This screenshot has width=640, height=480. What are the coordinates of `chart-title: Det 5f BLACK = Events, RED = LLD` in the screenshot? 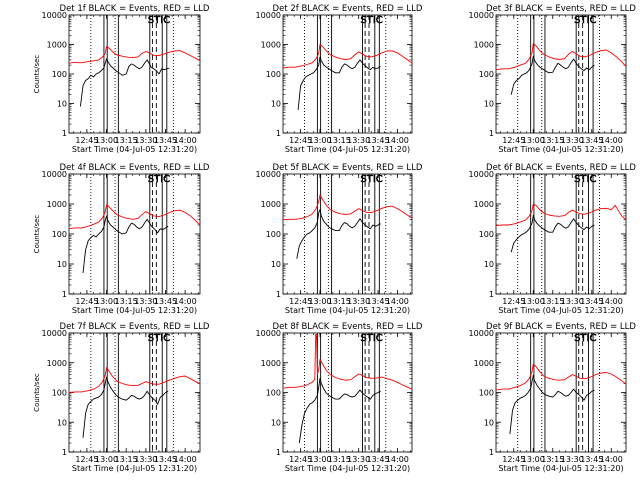 It's located at (348, 168).